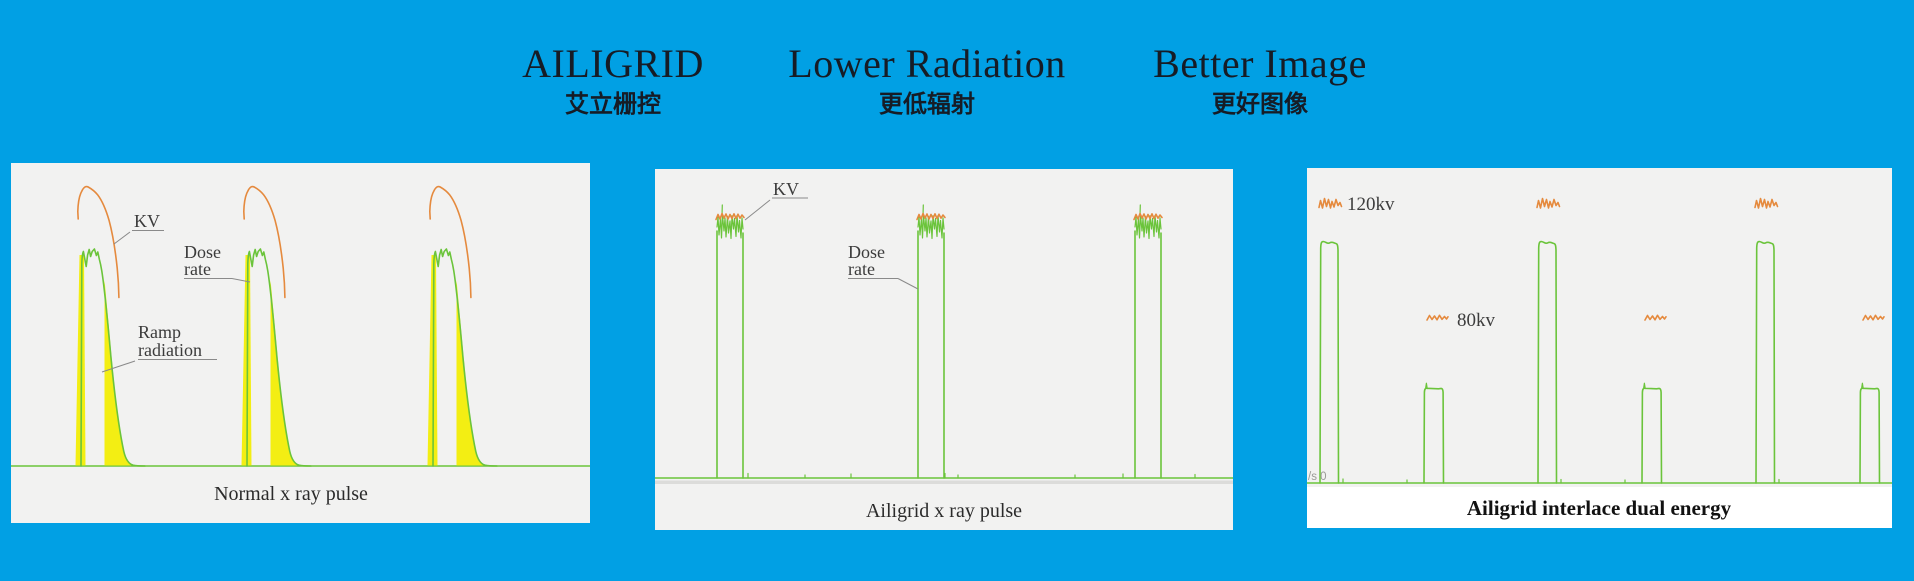 The height and width of the screenshot is (581, 1914). Describe the element at coordinates (613, 63) in the screenshot. I see `header-title-en: AILIGRID` at that location.